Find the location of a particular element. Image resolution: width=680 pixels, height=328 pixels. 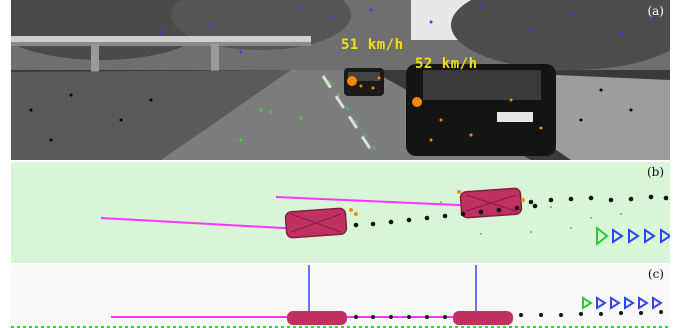

near-car-side-box is located at coordinates (317, 318).